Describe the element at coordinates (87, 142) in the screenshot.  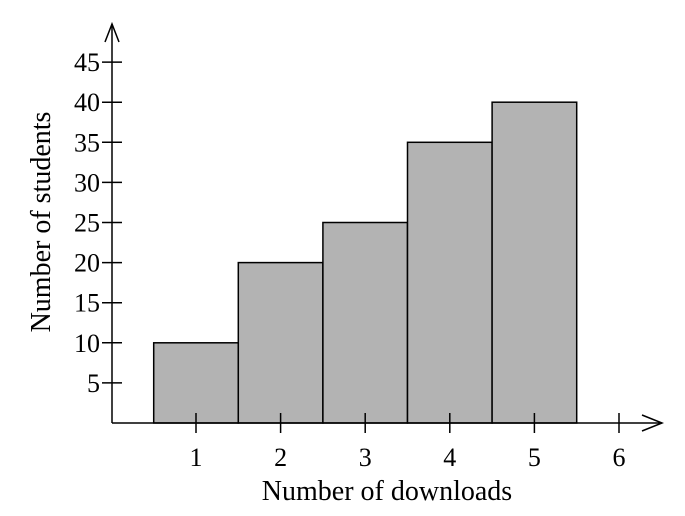
I see `y-tick-label-35: 35` at that location.